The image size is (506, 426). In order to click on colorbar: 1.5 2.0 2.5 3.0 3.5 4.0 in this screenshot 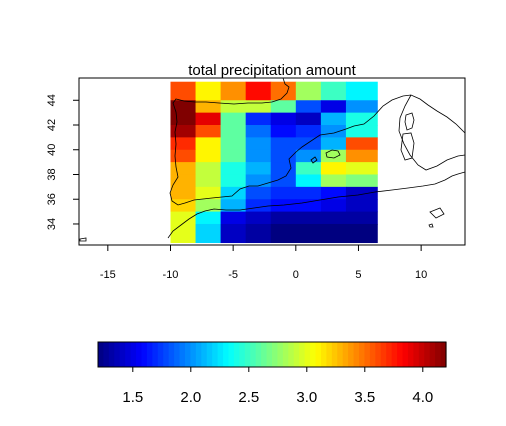, I will do `click(272, 374)`.